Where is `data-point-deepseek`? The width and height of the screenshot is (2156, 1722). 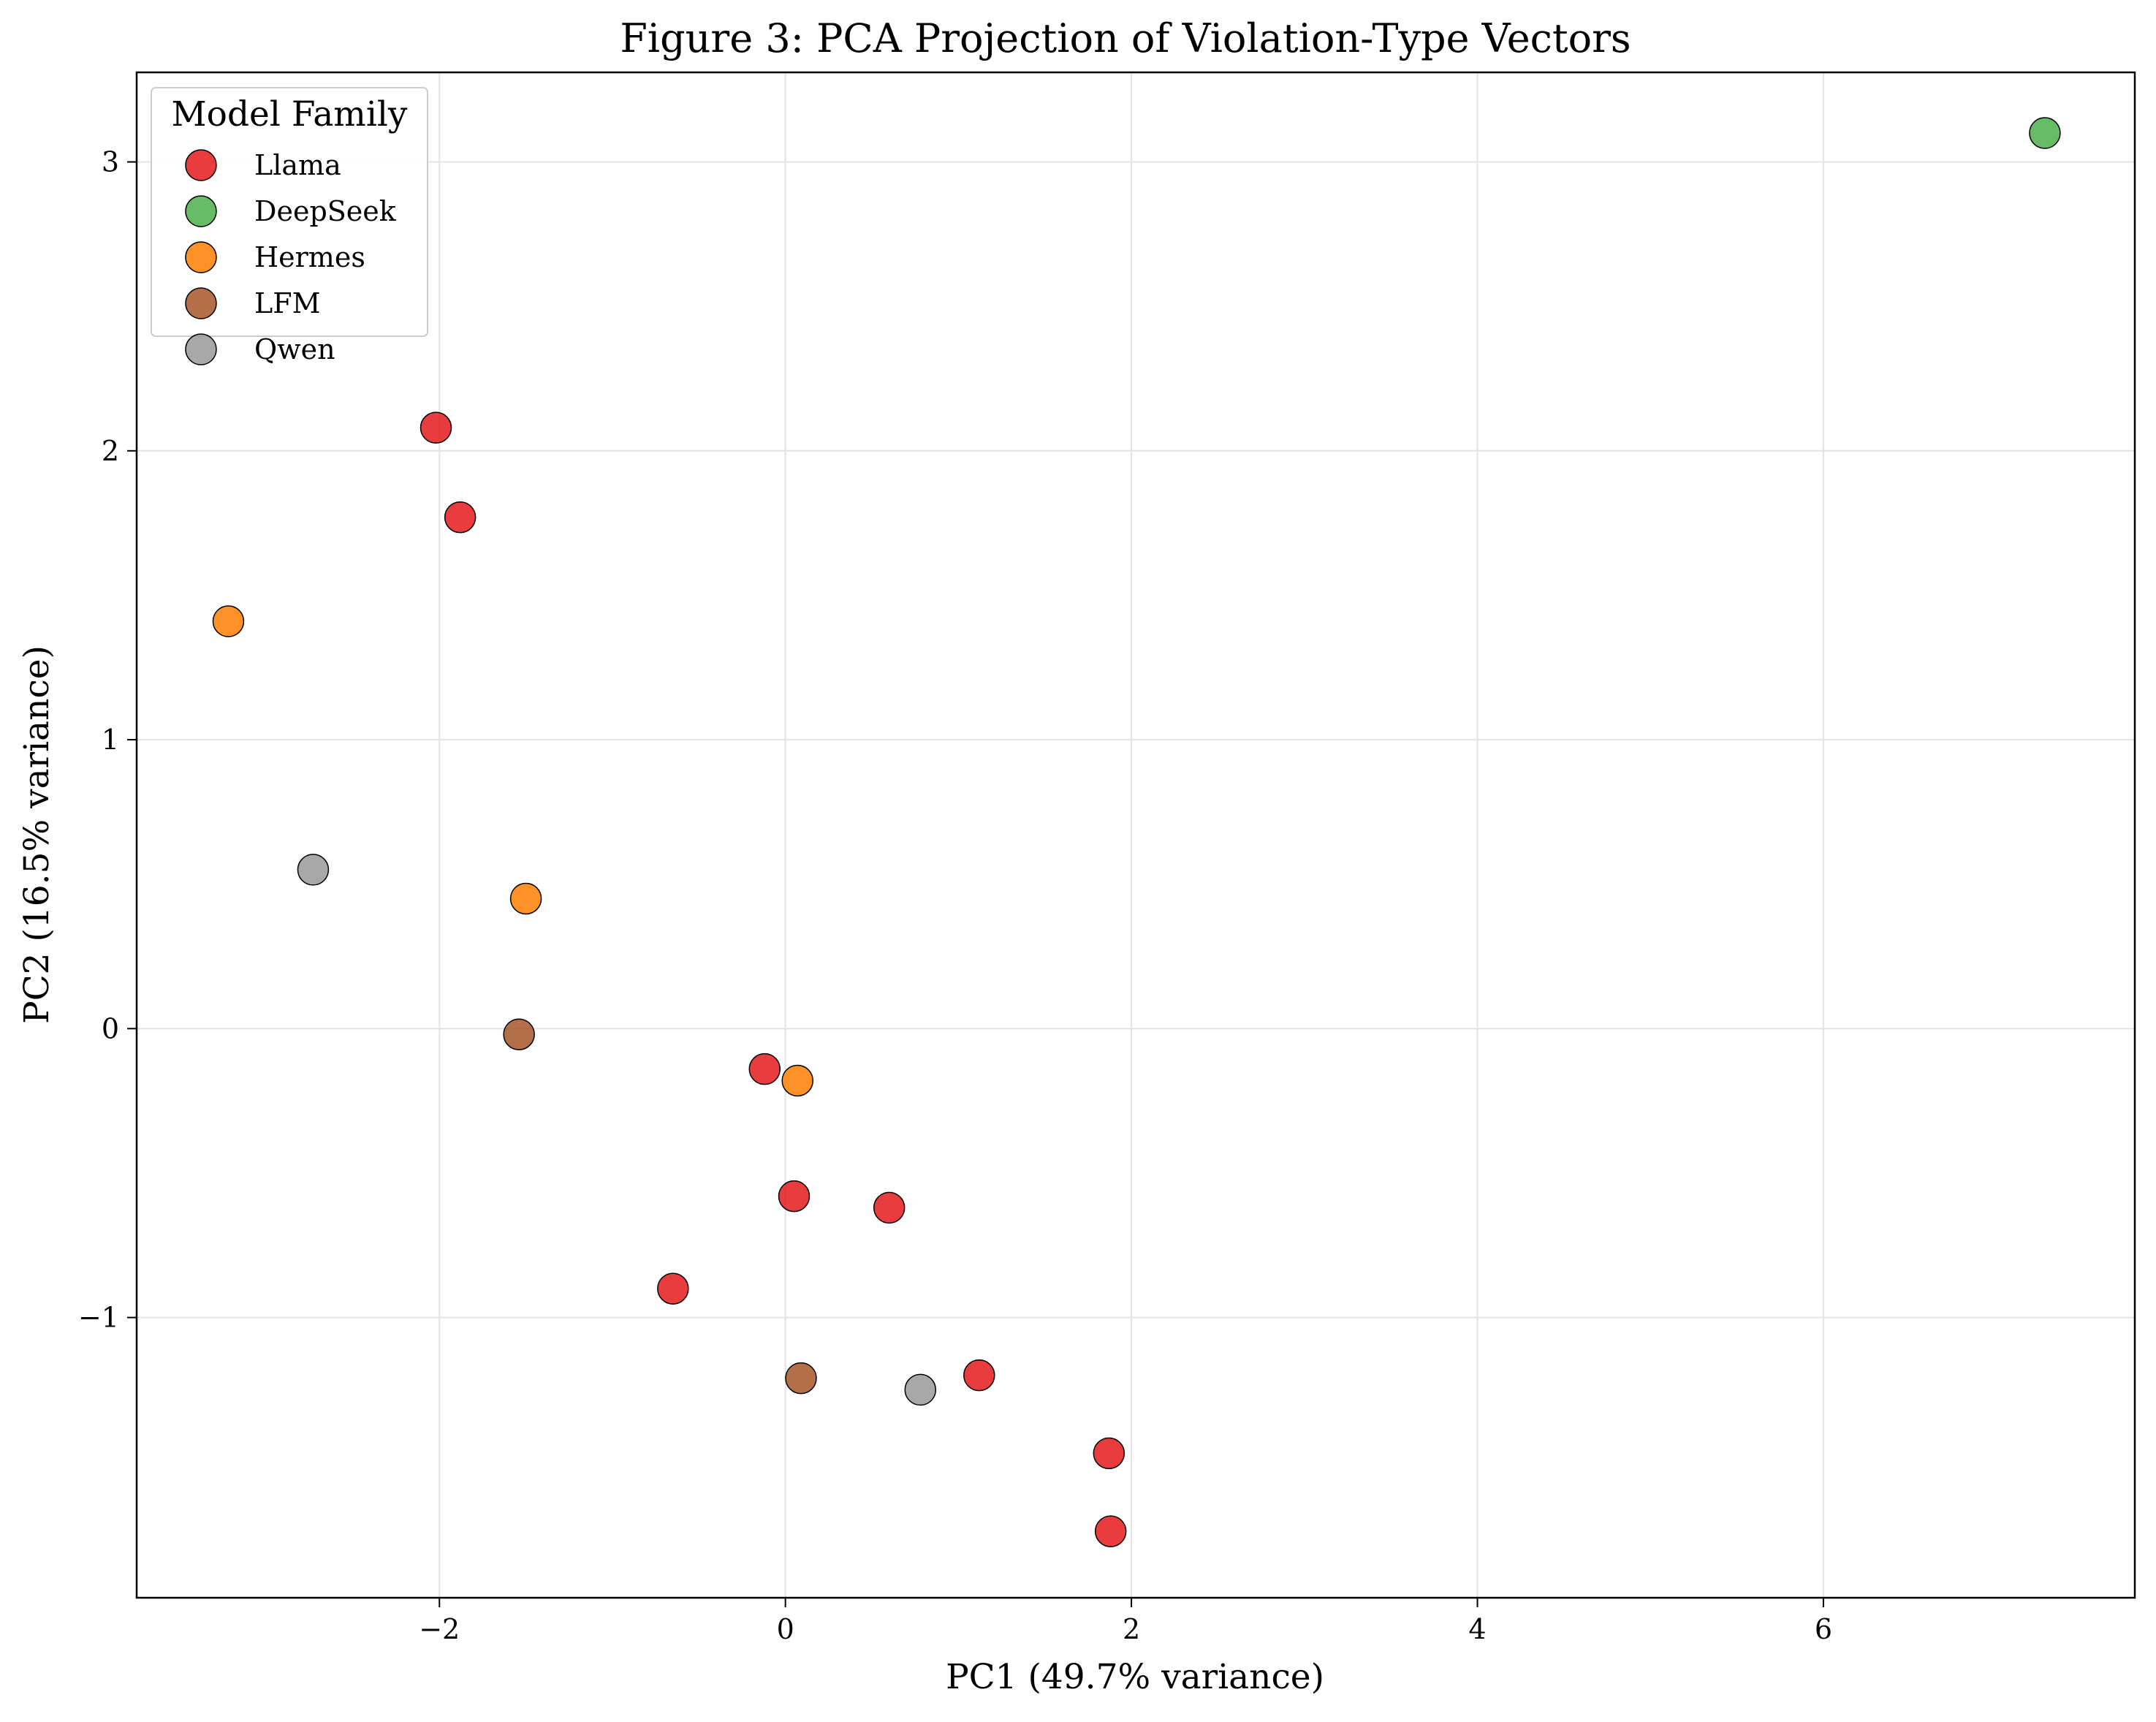 data-point-deepseek is located at coordinates (2045, 133).